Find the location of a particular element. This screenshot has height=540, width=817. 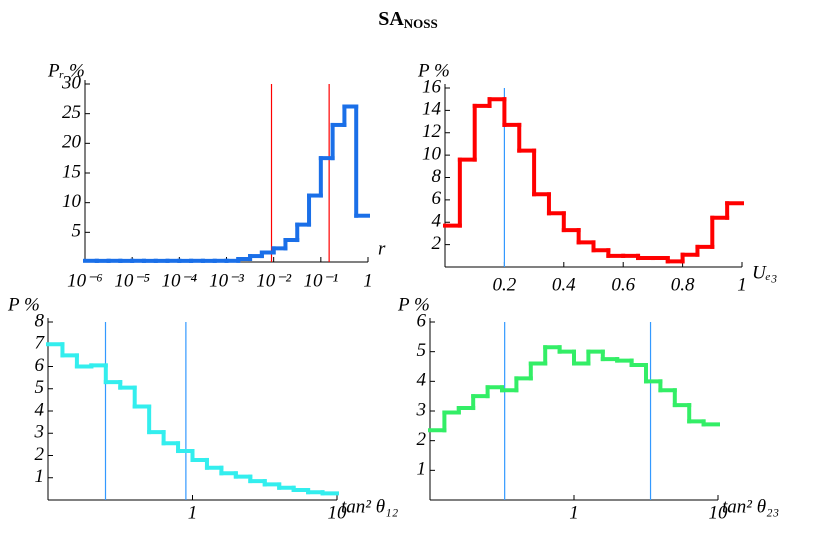

y-tick-label: 7 is located at coordinates (40, 343).